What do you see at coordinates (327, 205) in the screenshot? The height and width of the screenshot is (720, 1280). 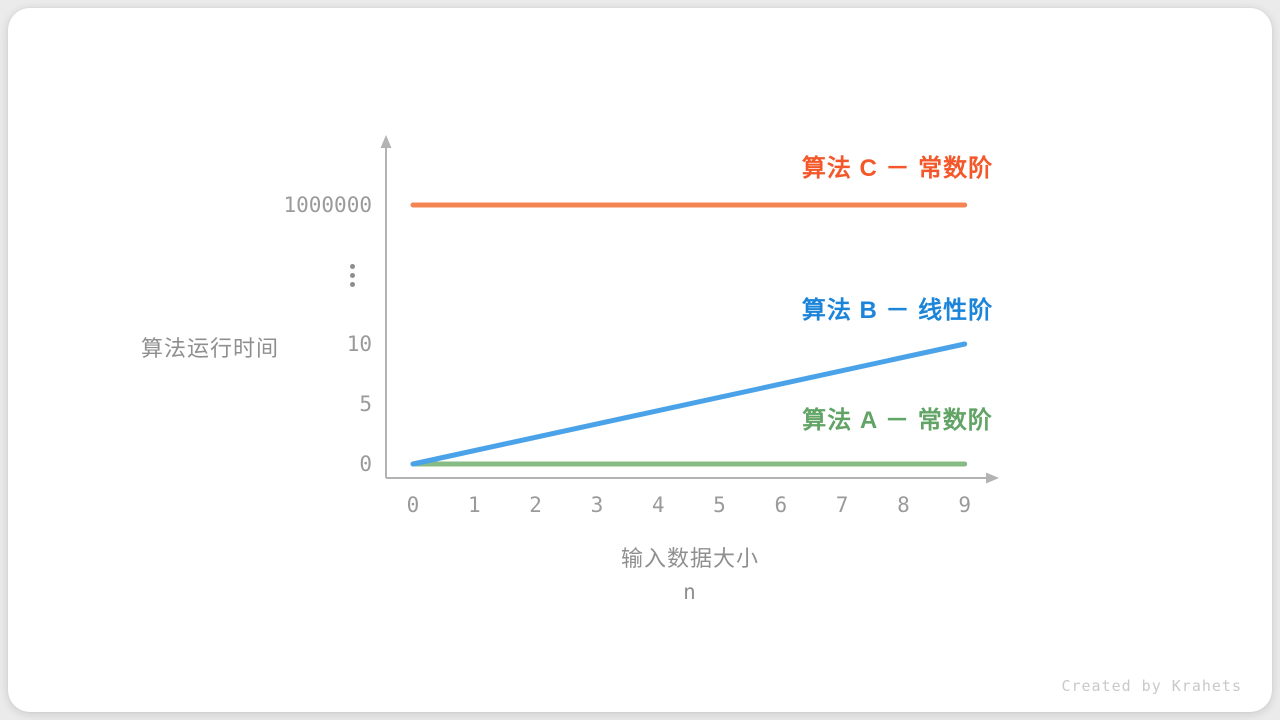 I see `y-tick-label: 1000000` at bounding box center [327, 205].